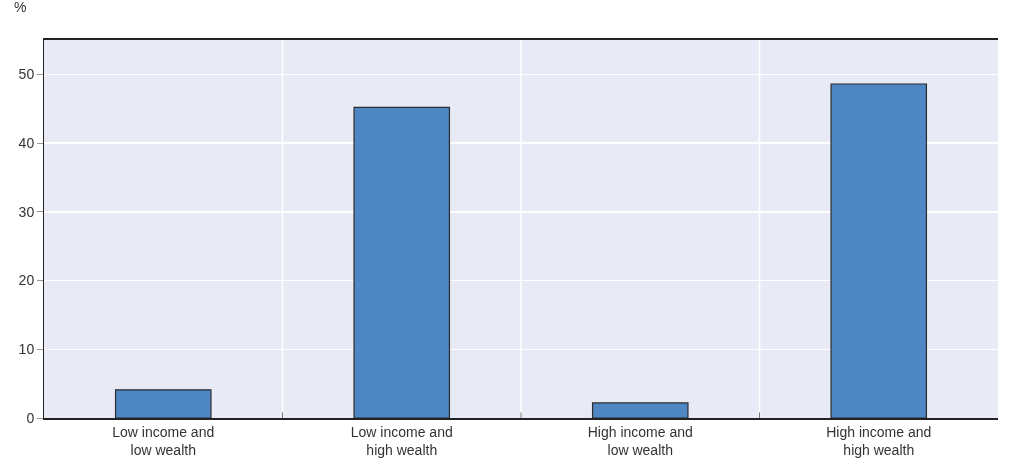 Image resolution: width=1012 pixels, height=473 pixels. What do you see at coordinates (26, 142) in the screenshot?
I see `y-tick-label: 40` at bounding box center [26, 142].